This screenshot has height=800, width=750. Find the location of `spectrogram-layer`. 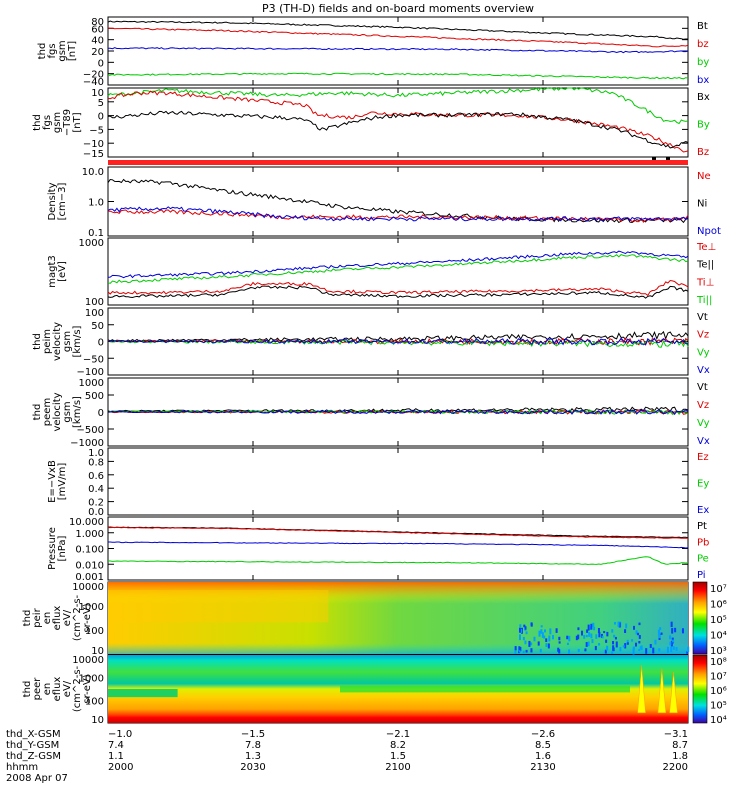

spectrogram-layer is located at coordinates (218, 606).